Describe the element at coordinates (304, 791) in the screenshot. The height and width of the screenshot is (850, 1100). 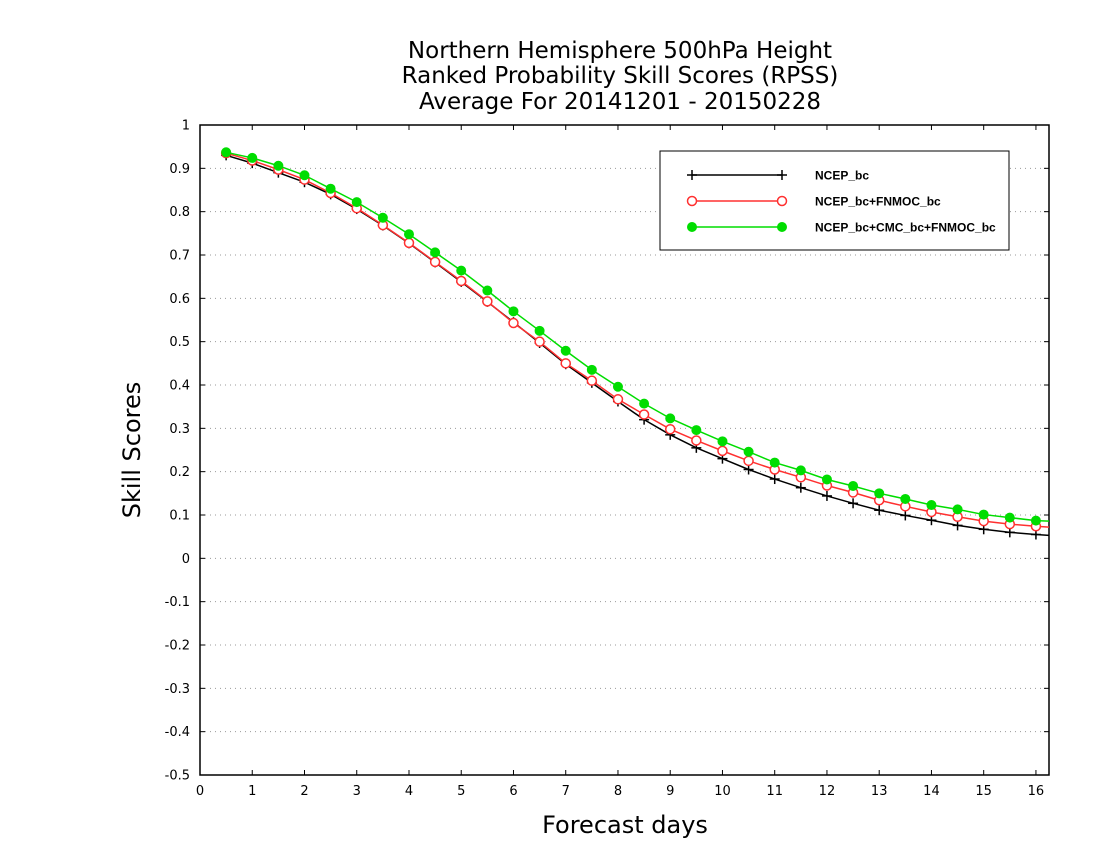
I see `x-tick-label: 2` at that location.